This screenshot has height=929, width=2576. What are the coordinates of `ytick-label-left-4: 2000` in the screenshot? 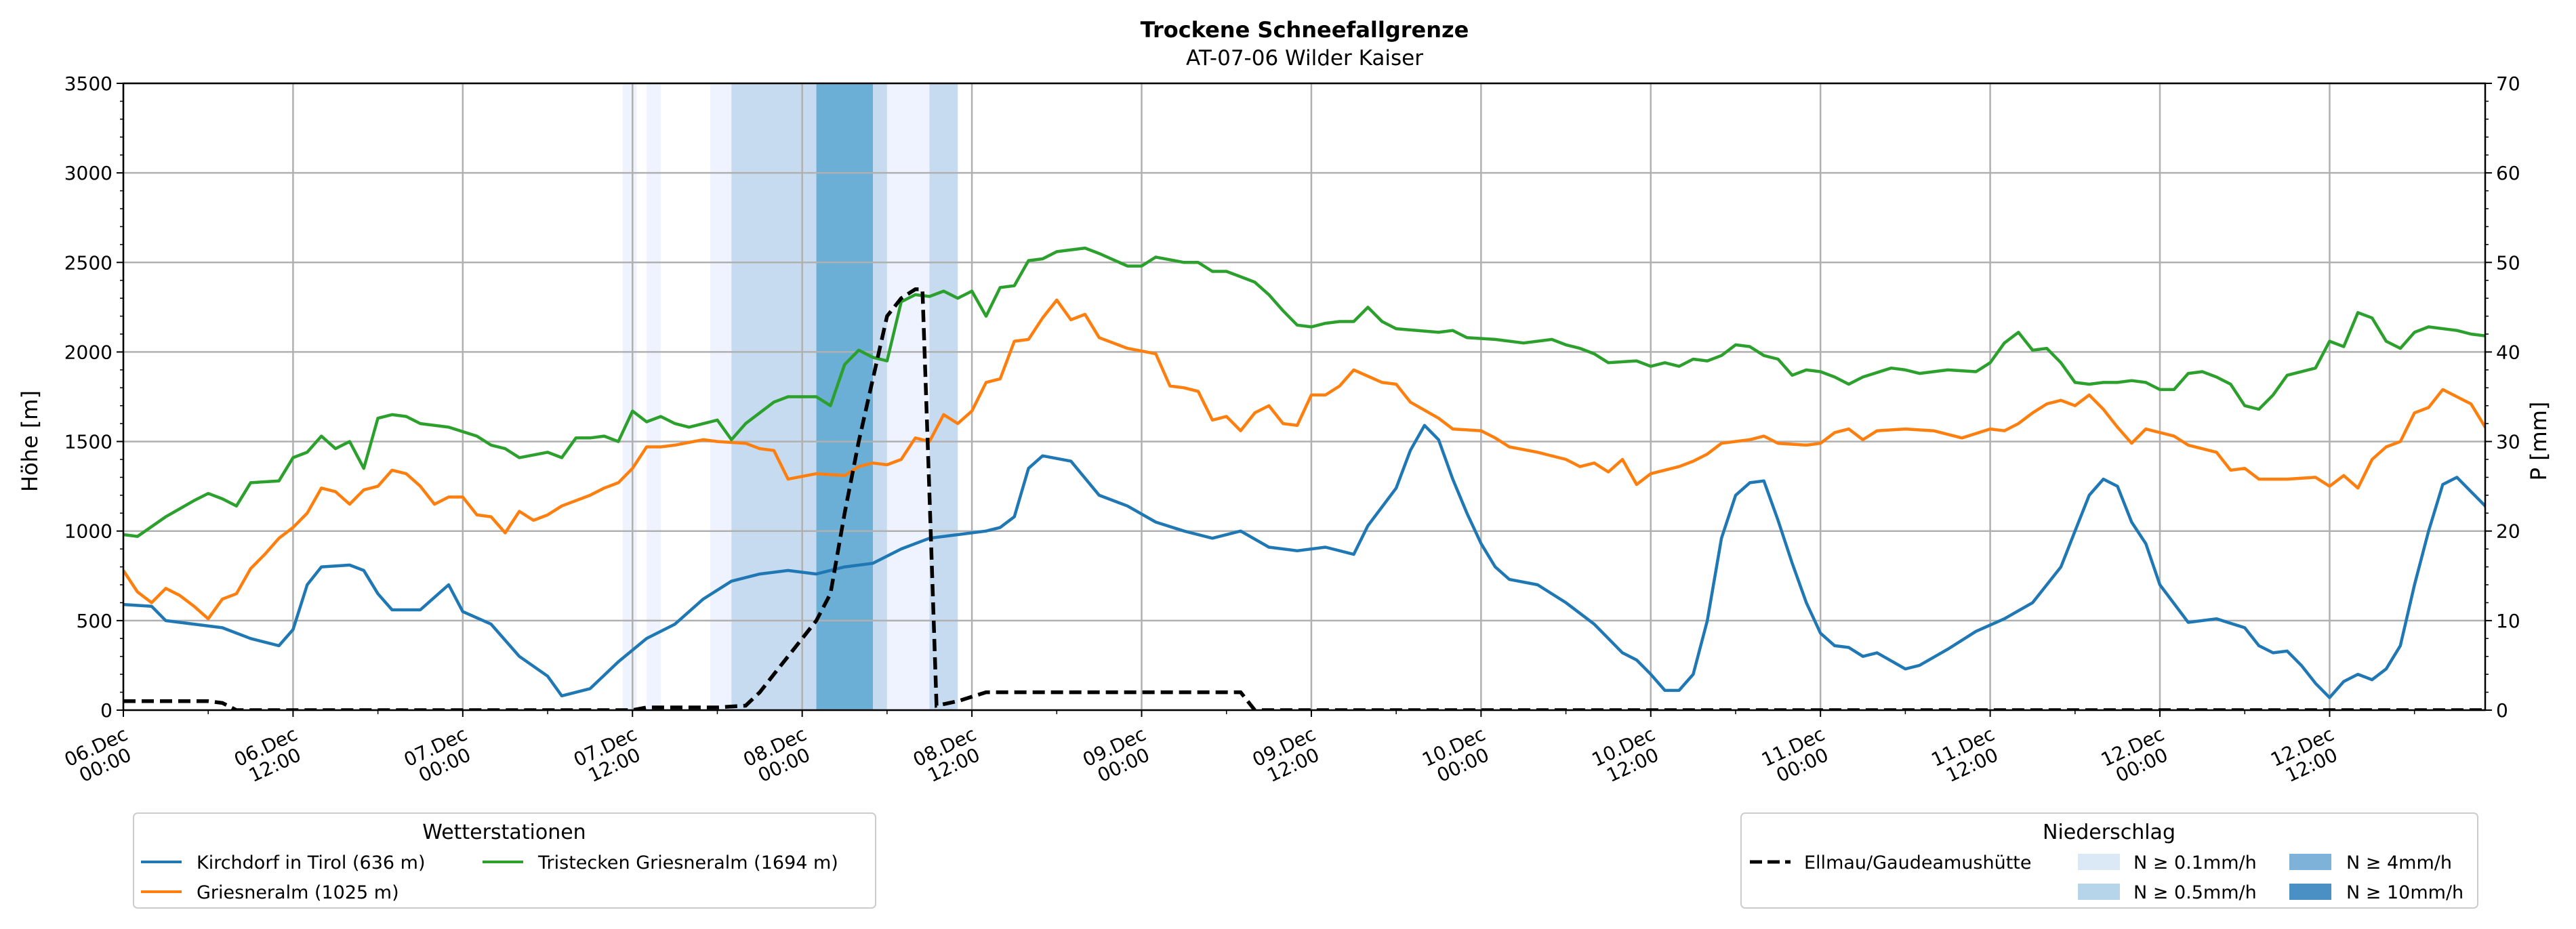 It's located at (89, 352).